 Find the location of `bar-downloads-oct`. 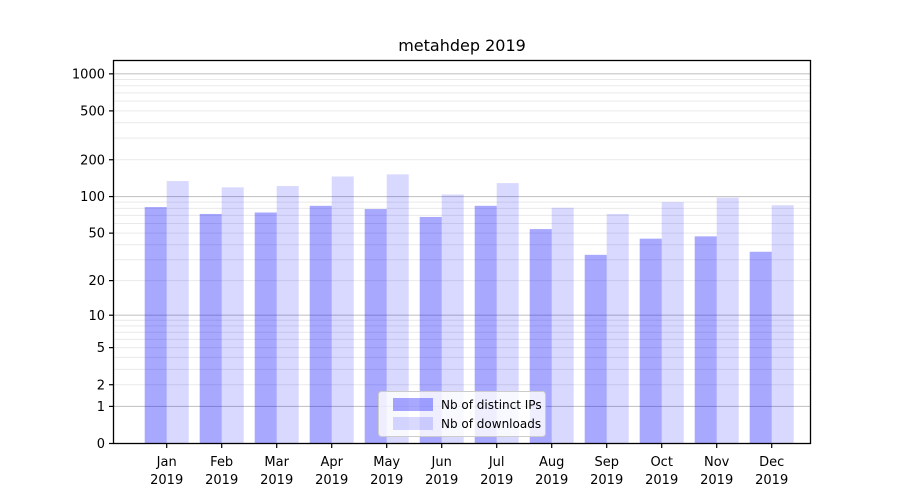

bar-downloads-oct is located at coordinates (672, 323).